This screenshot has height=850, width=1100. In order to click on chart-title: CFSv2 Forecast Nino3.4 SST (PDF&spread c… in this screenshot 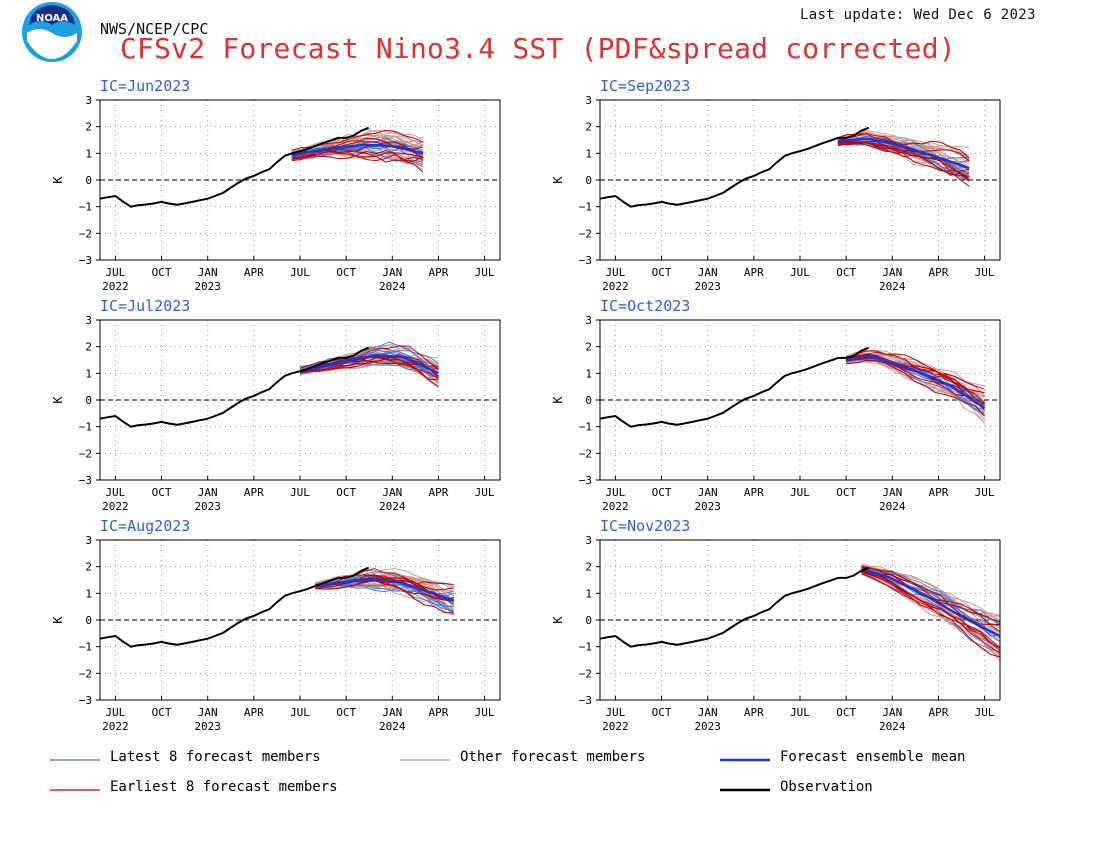, I will do `click(538, 48)`.